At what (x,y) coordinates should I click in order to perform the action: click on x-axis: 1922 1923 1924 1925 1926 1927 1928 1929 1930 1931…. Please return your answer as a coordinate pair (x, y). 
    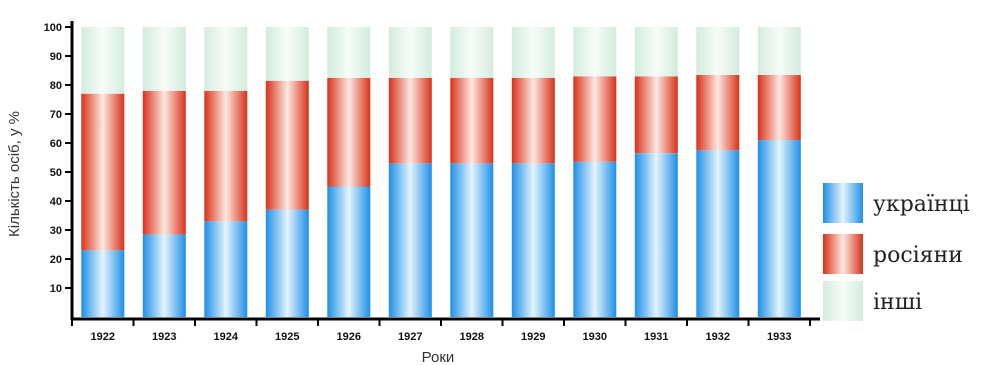
    Looking at the image, I should click on (445, 331).